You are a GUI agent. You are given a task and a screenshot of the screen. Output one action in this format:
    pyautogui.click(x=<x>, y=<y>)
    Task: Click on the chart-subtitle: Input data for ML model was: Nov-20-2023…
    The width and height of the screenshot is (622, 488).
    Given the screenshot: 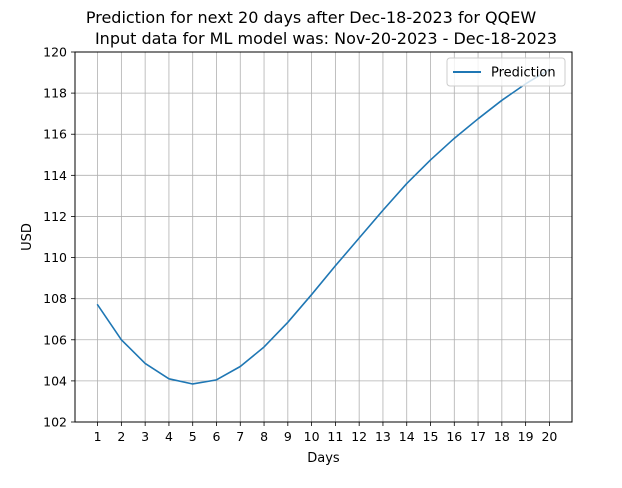 What is the action you would take?
    pyautogui.click(x=326, y=38)
    